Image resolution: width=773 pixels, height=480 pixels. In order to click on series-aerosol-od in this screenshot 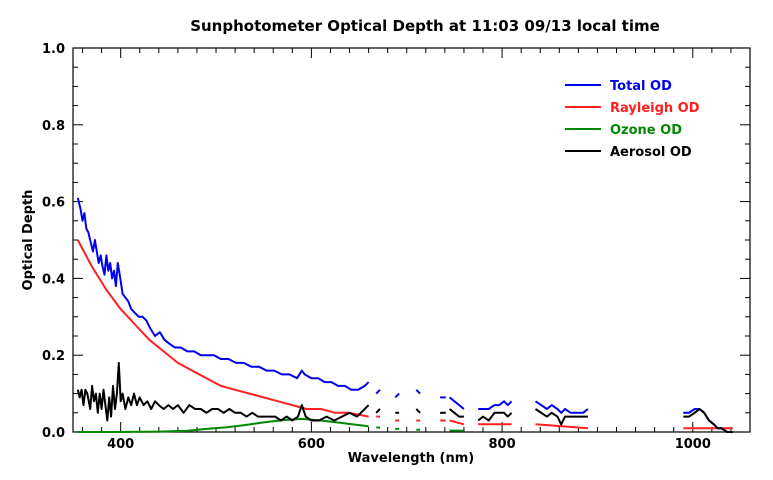, I will do `click(404, 397)`.